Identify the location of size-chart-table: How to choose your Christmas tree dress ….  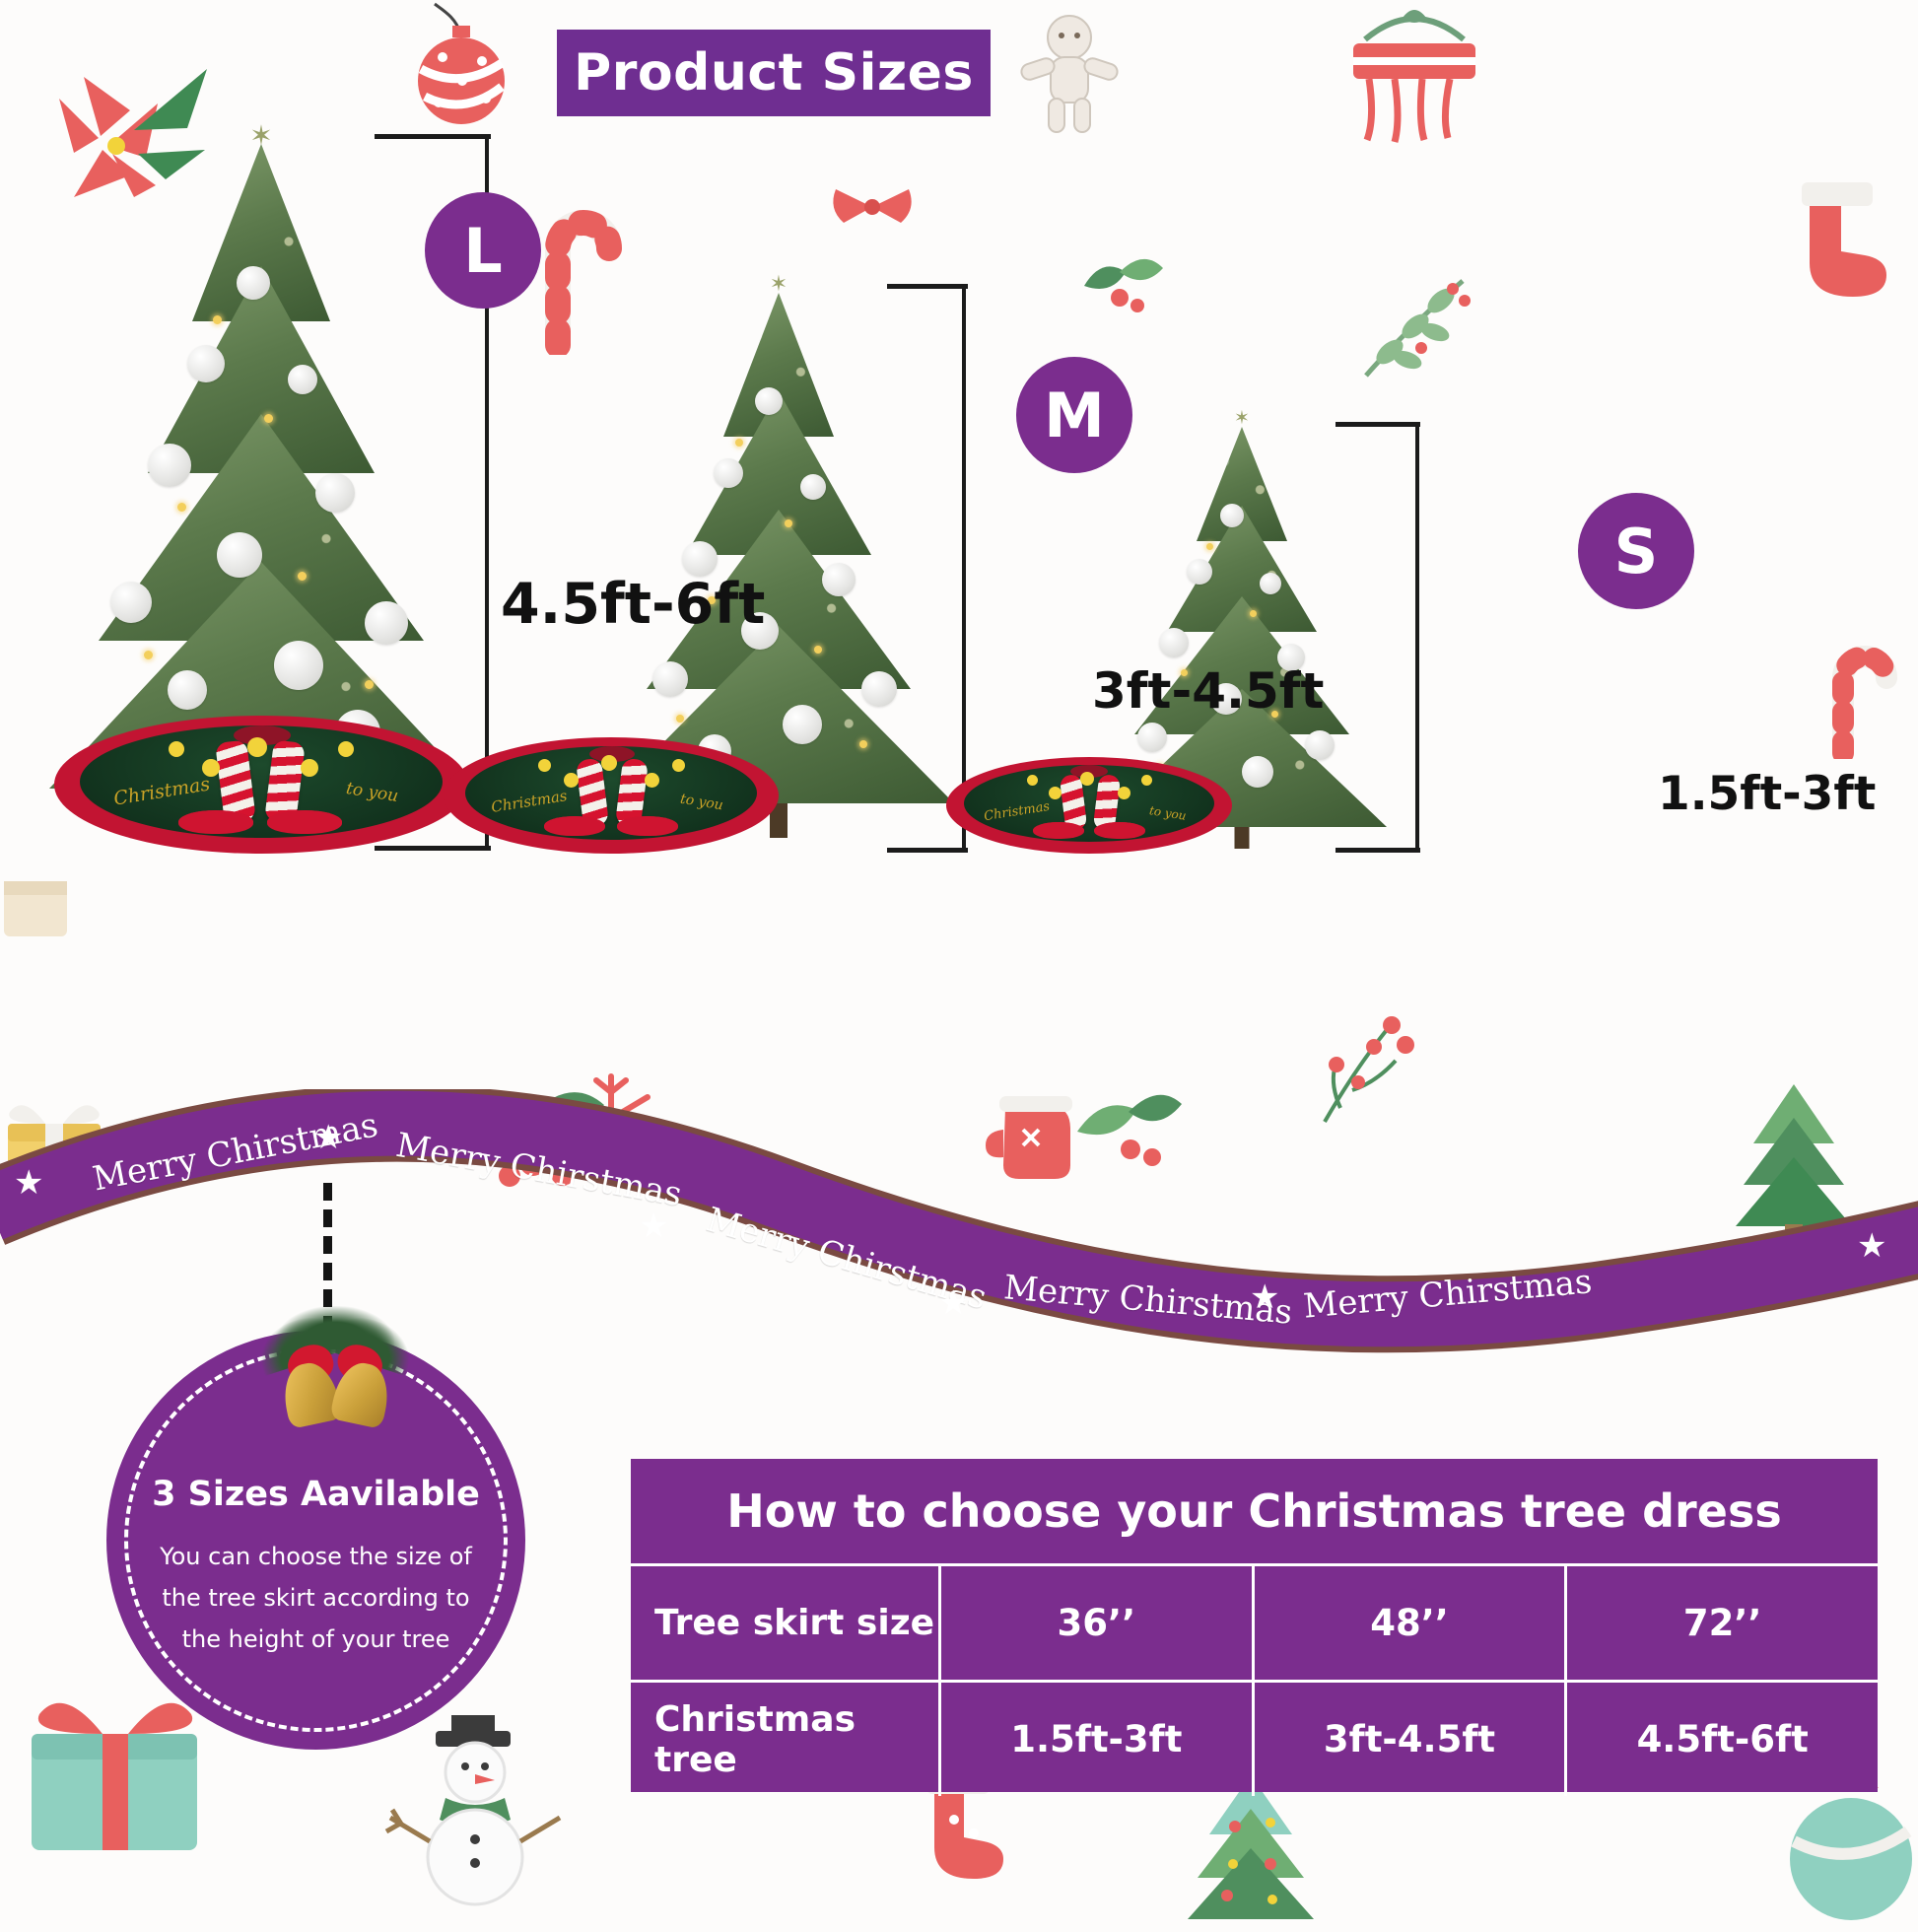
(1254, 1628).